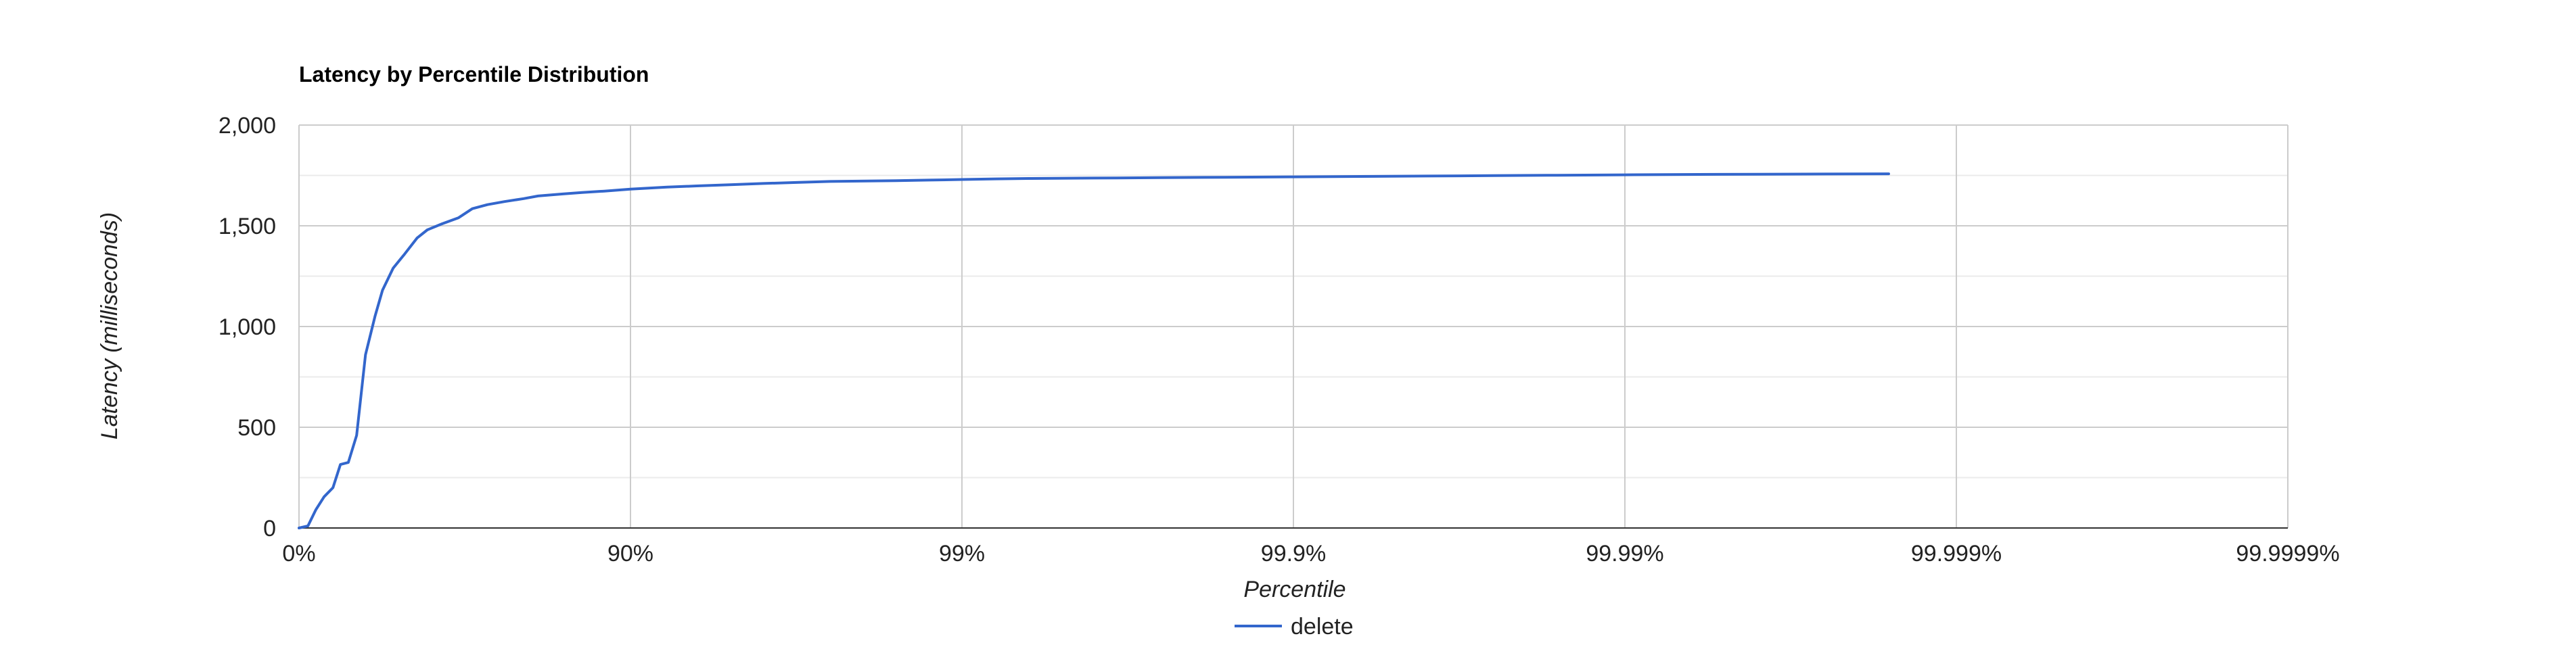 This screenshot has height=649, width=2576. I want to click on legend-label-delete: delete, so click(1322, 627).